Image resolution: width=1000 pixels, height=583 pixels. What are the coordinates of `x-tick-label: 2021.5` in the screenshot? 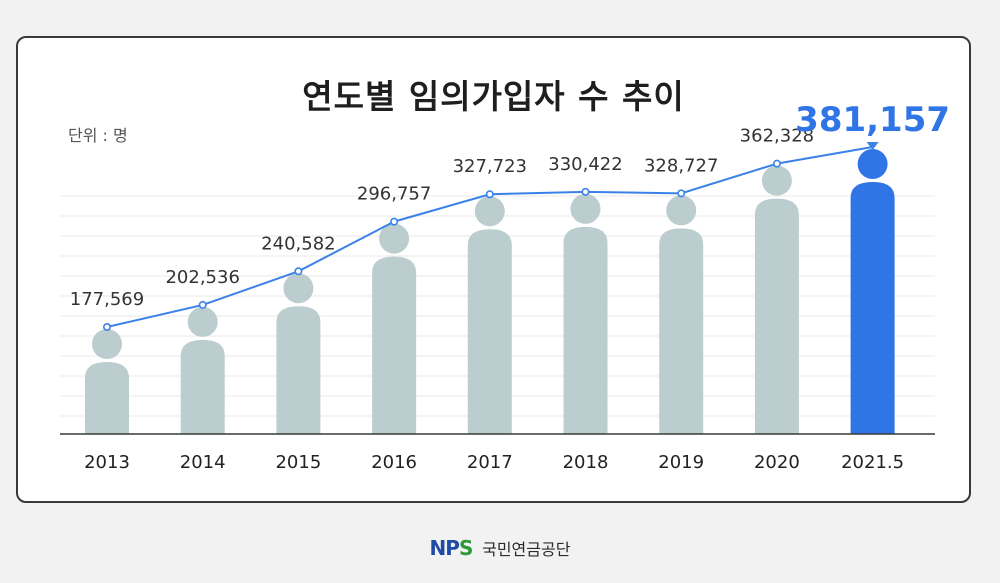 It's located at (872, 462).